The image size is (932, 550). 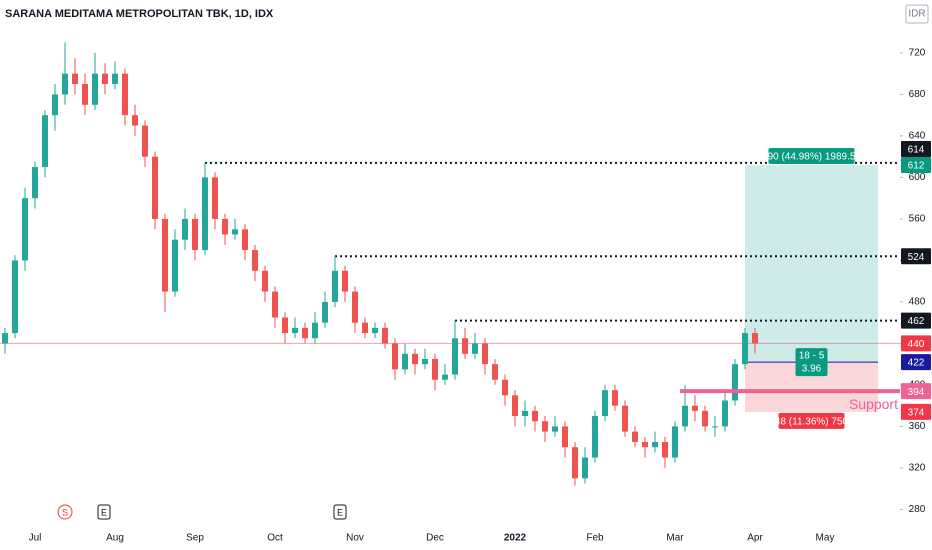 I want to click on x-tick-label: Jul, so click(x=35, y=538).